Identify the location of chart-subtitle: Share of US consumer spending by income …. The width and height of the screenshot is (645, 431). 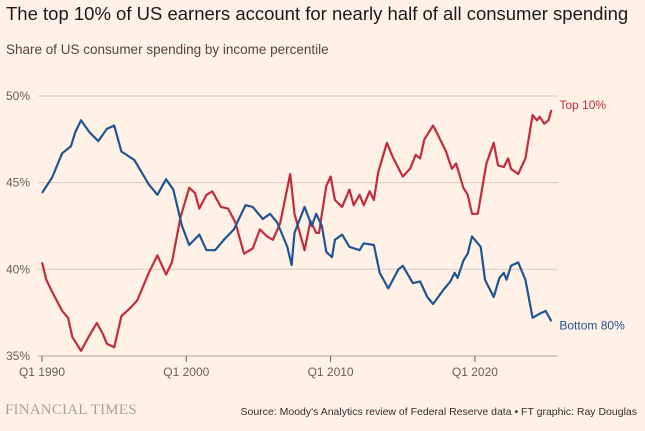
(167, 49).